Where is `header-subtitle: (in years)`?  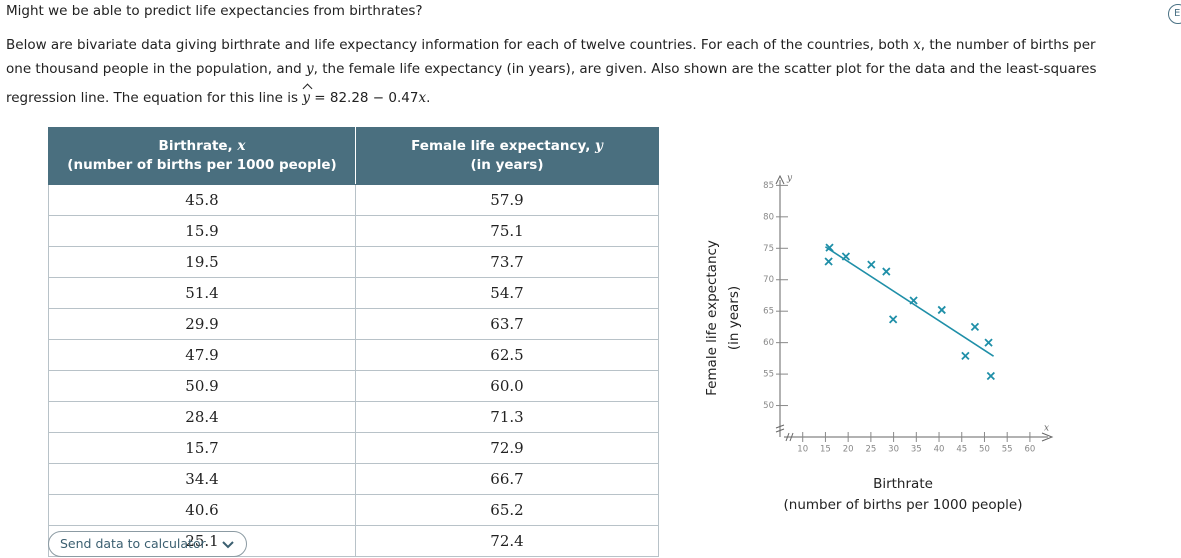 header-subtitle: (in years) is located at coordinates (507, 165).